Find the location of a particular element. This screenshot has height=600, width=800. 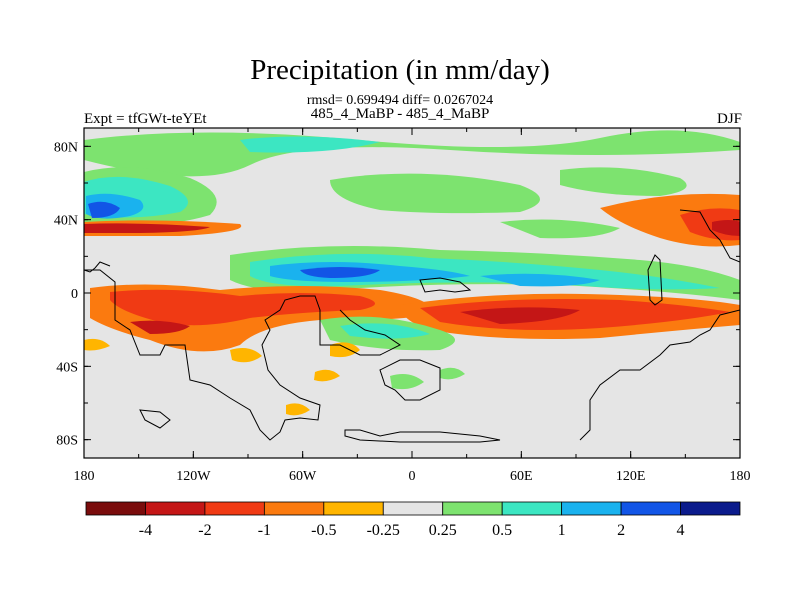

colorbar-label: 1 is located at coordinates (562, 530).